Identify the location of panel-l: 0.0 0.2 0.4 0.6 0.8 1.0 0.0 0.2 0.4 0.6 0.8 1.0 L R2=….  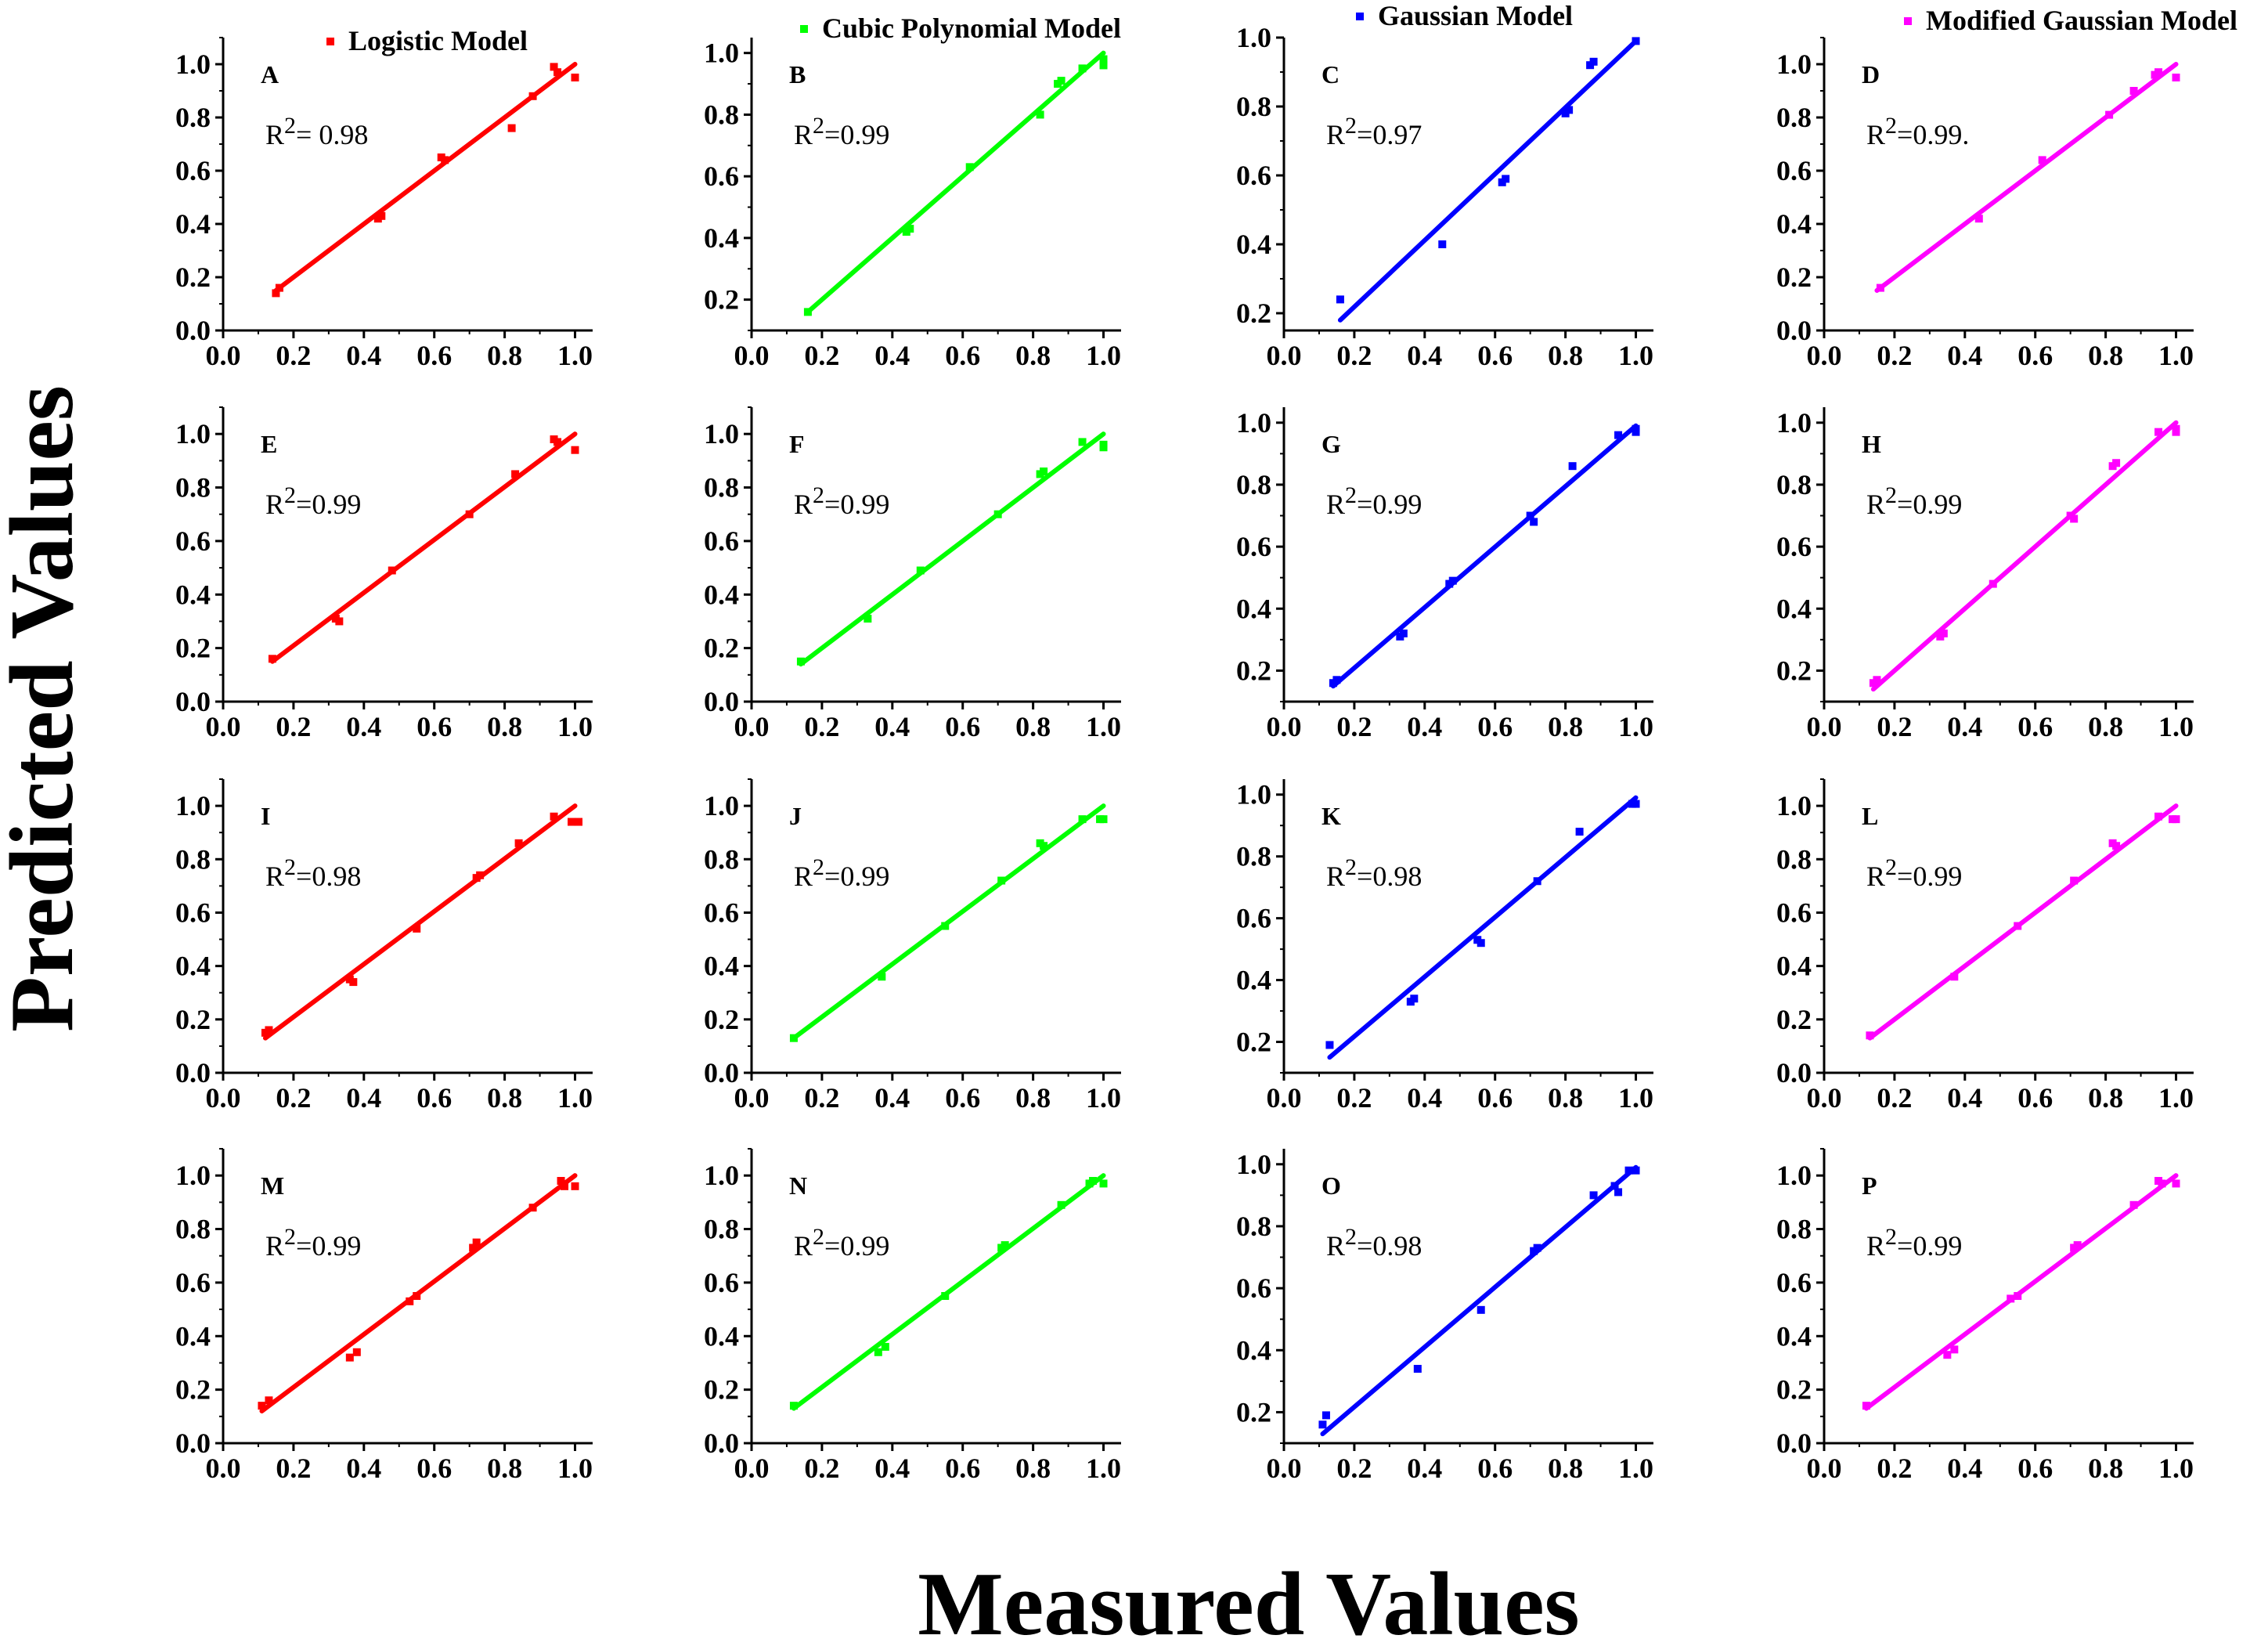
(1985, 946).